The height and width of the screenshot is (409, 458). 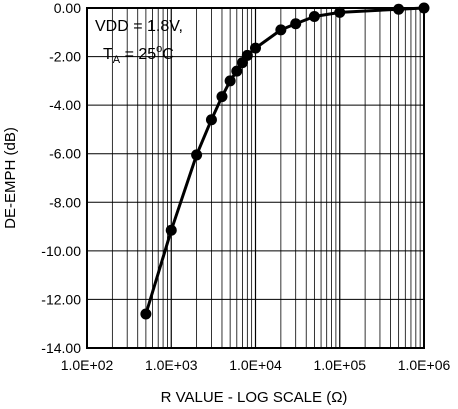 What do you see at coordinates (339, 365) in the screenshot?
I see `x-tick-label: 1.0E+05` at bounding box center [339, 365].